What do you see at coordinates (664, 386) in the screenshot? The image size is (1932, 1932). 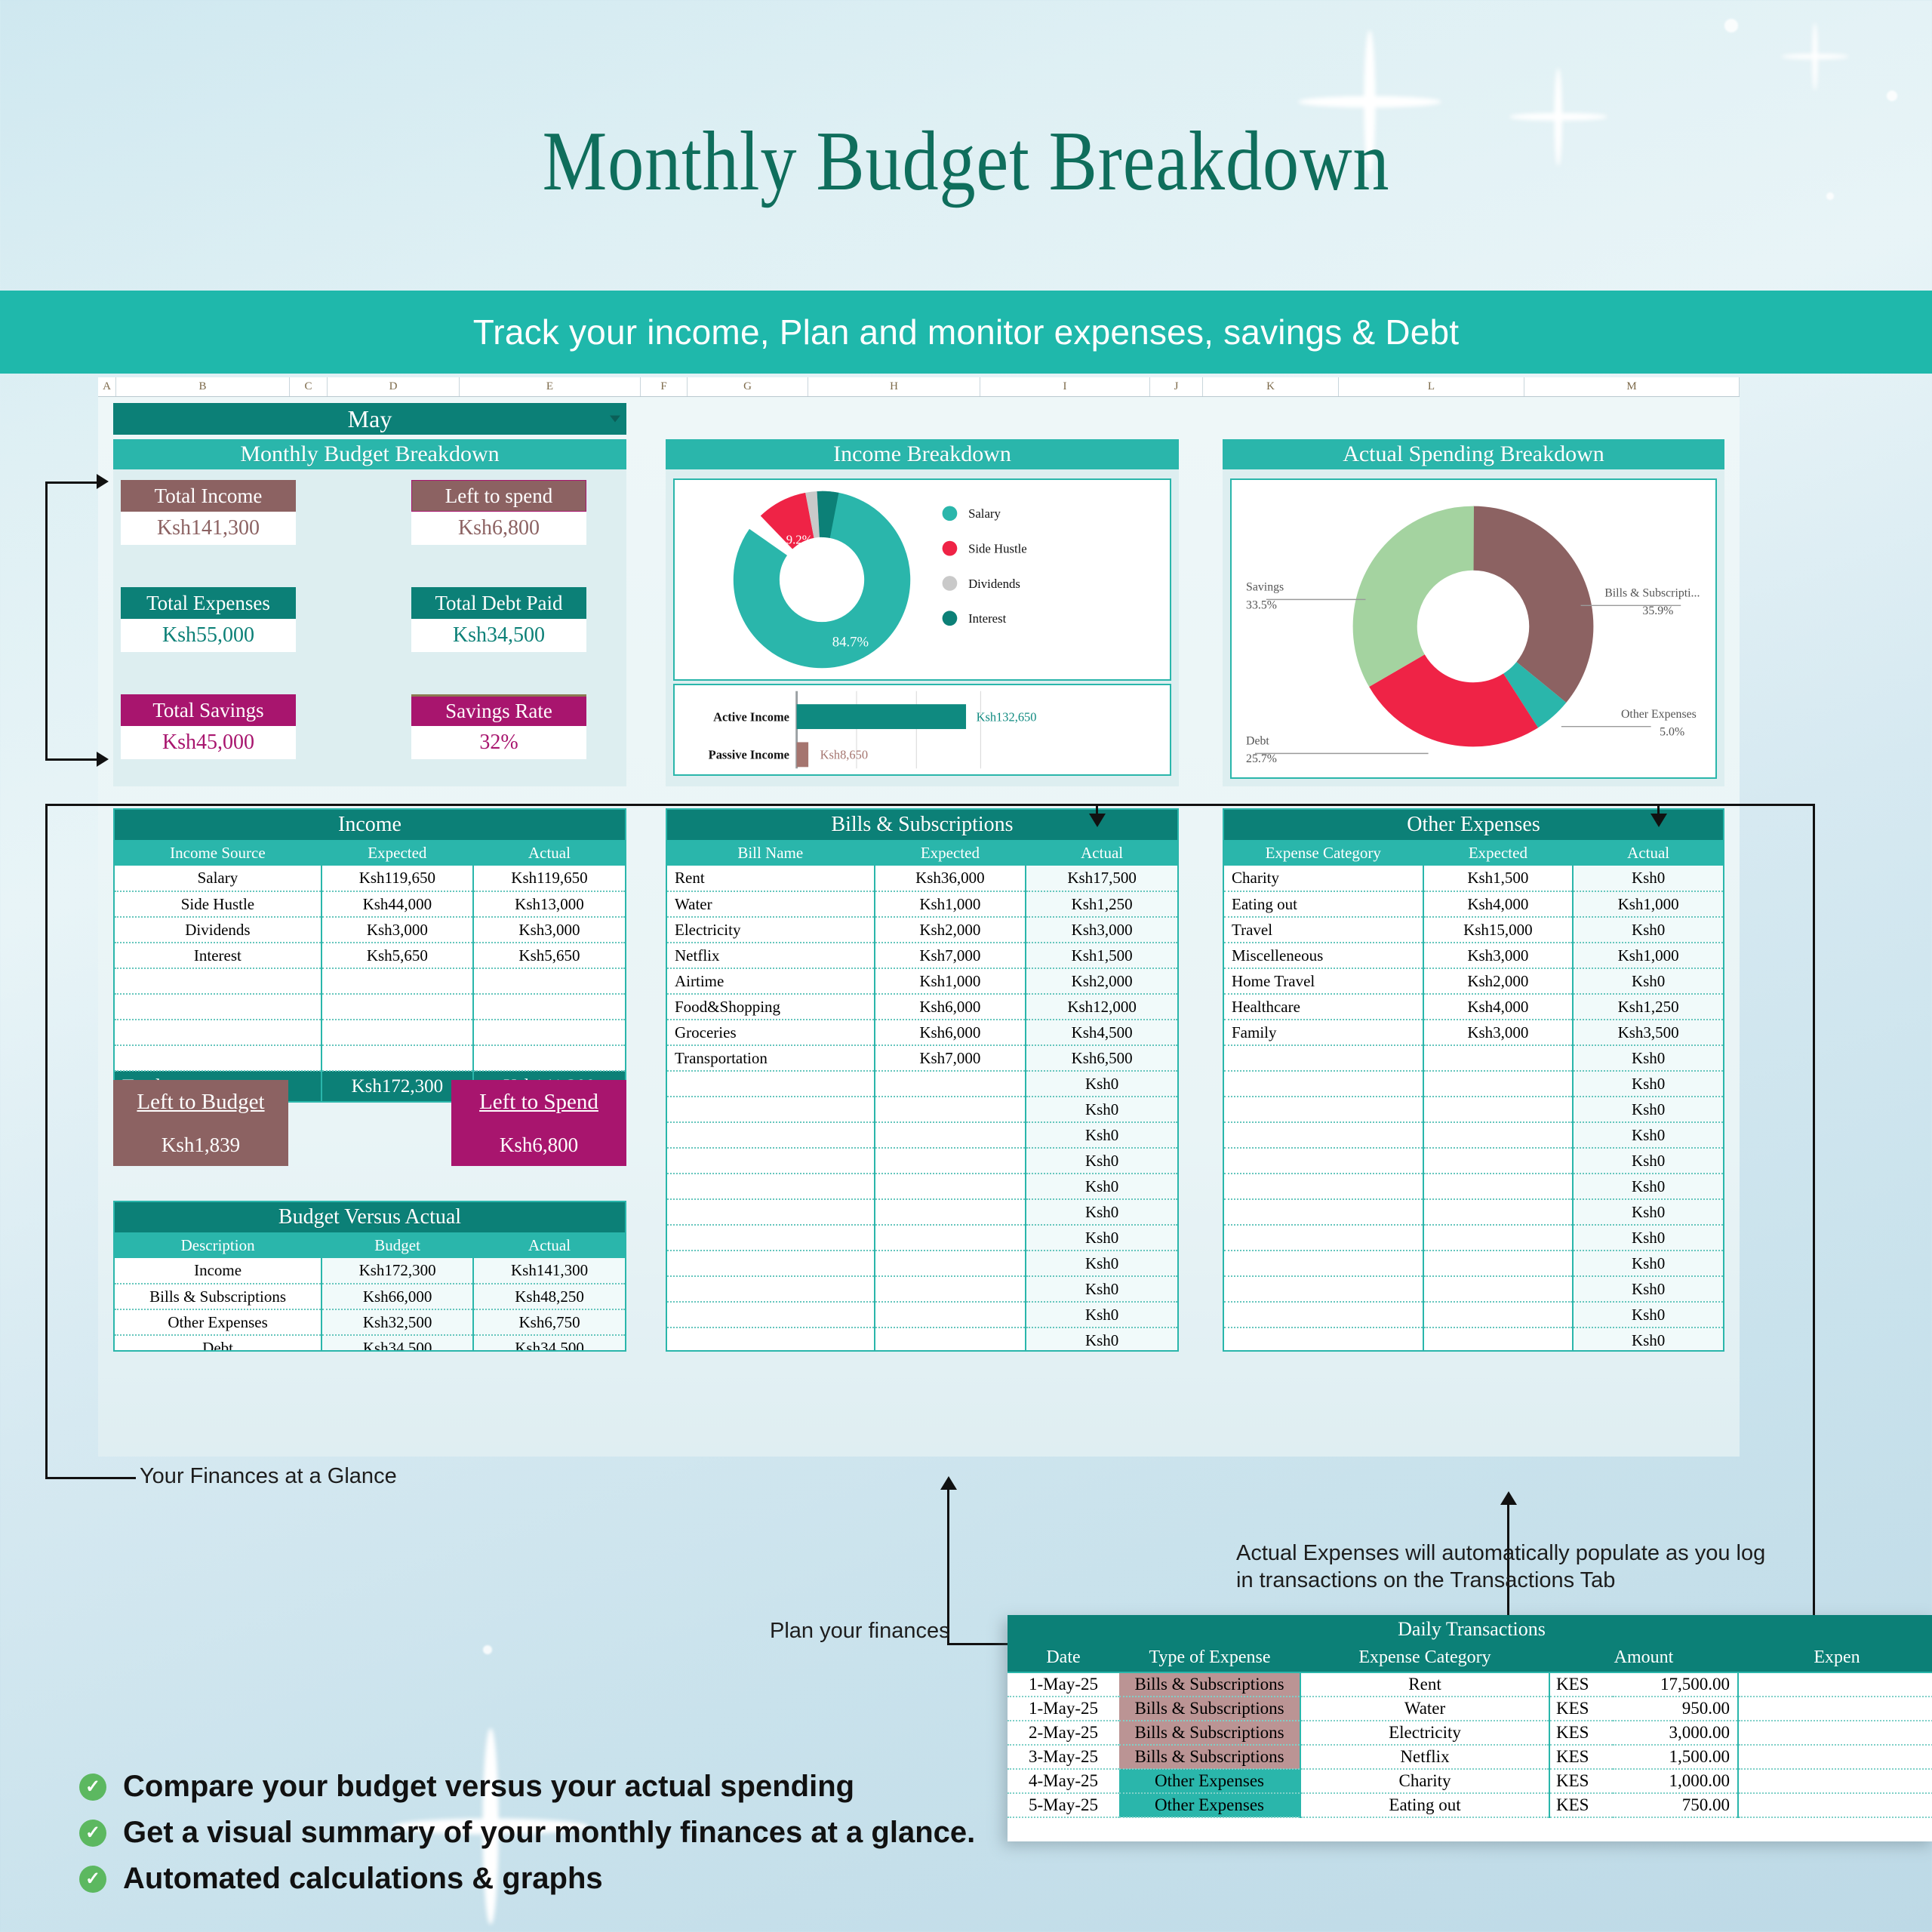 I see `column-header-f: F` at bounding box center [664, 386].